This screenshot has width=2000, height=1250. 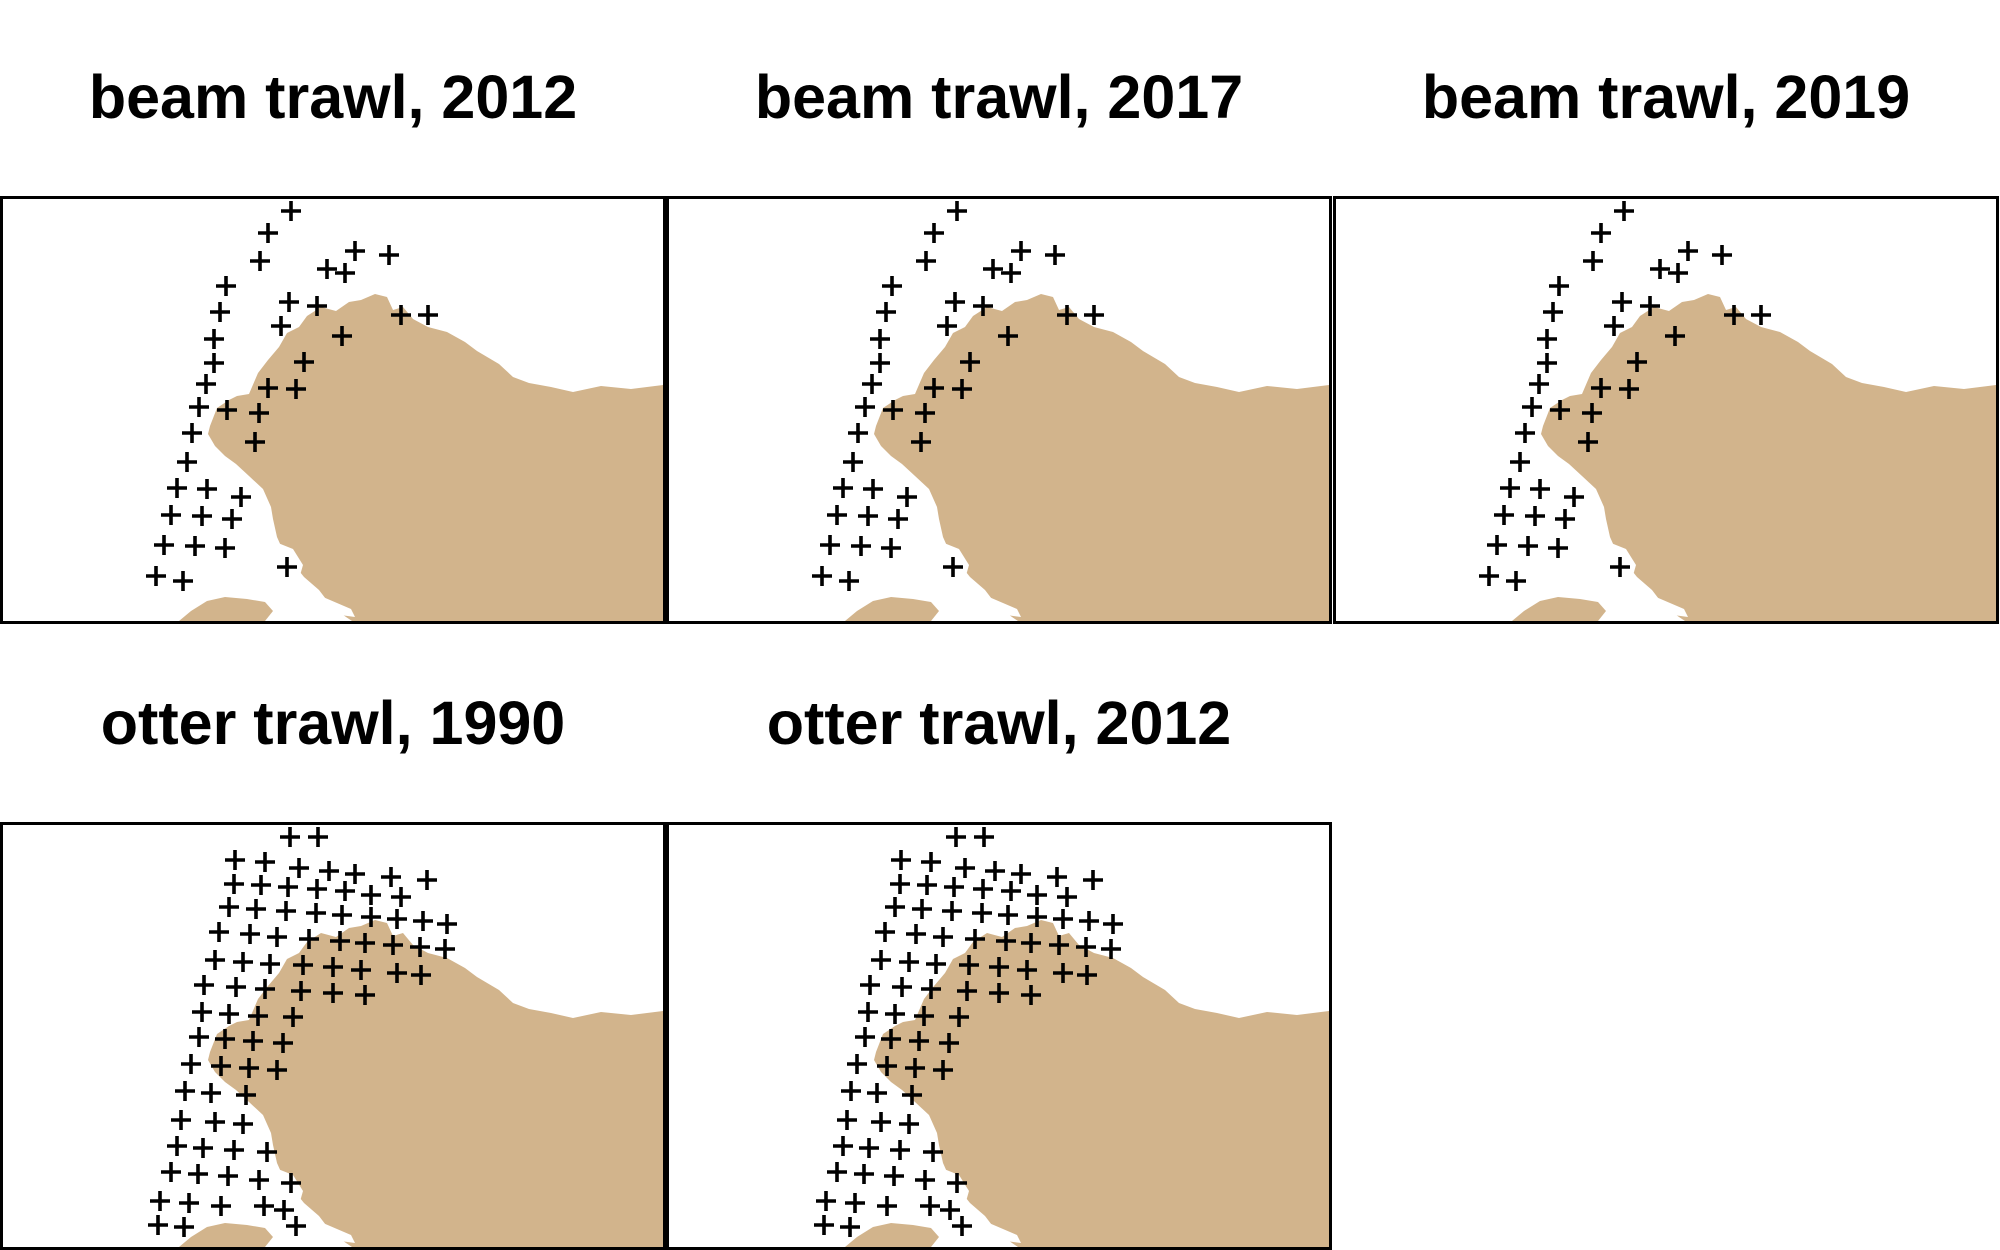 I want to click on panel-title-beam-2012: beam trawl, 2012, so click(x=333, y=97).